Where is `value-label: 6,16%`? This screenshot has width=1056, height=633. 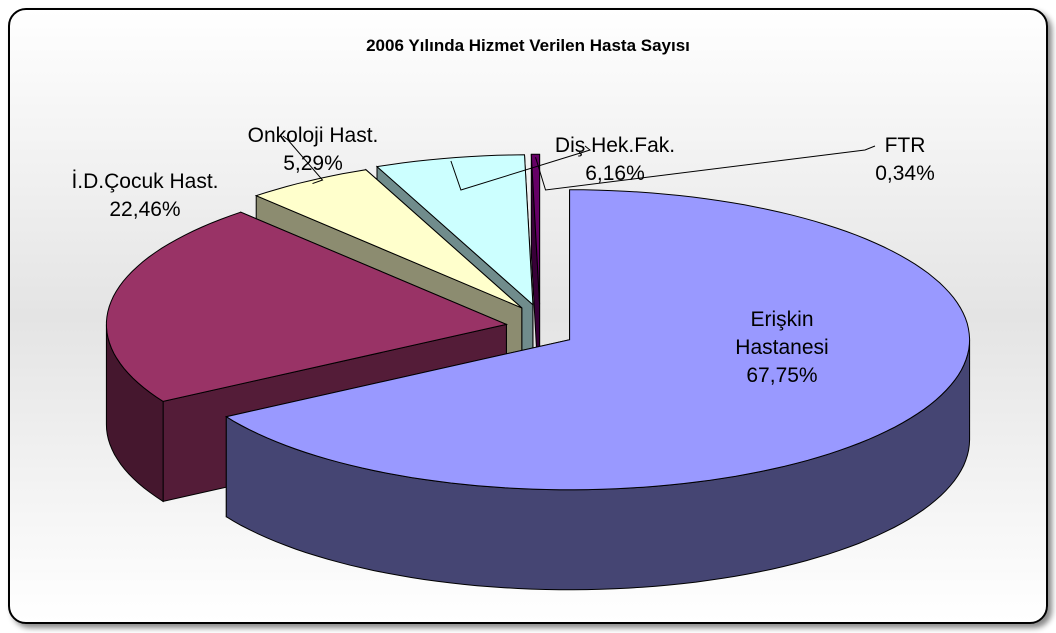 value-label: 6,16% is located at coordinates (615, 173).